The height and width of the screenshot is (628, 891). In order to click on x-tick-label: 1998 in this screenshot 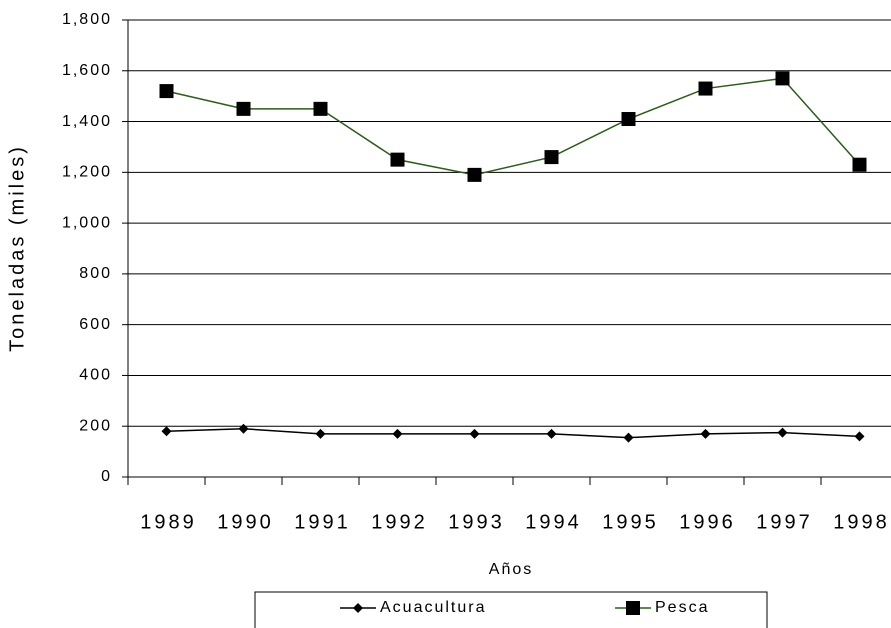, I will do `click(861, 522)`.